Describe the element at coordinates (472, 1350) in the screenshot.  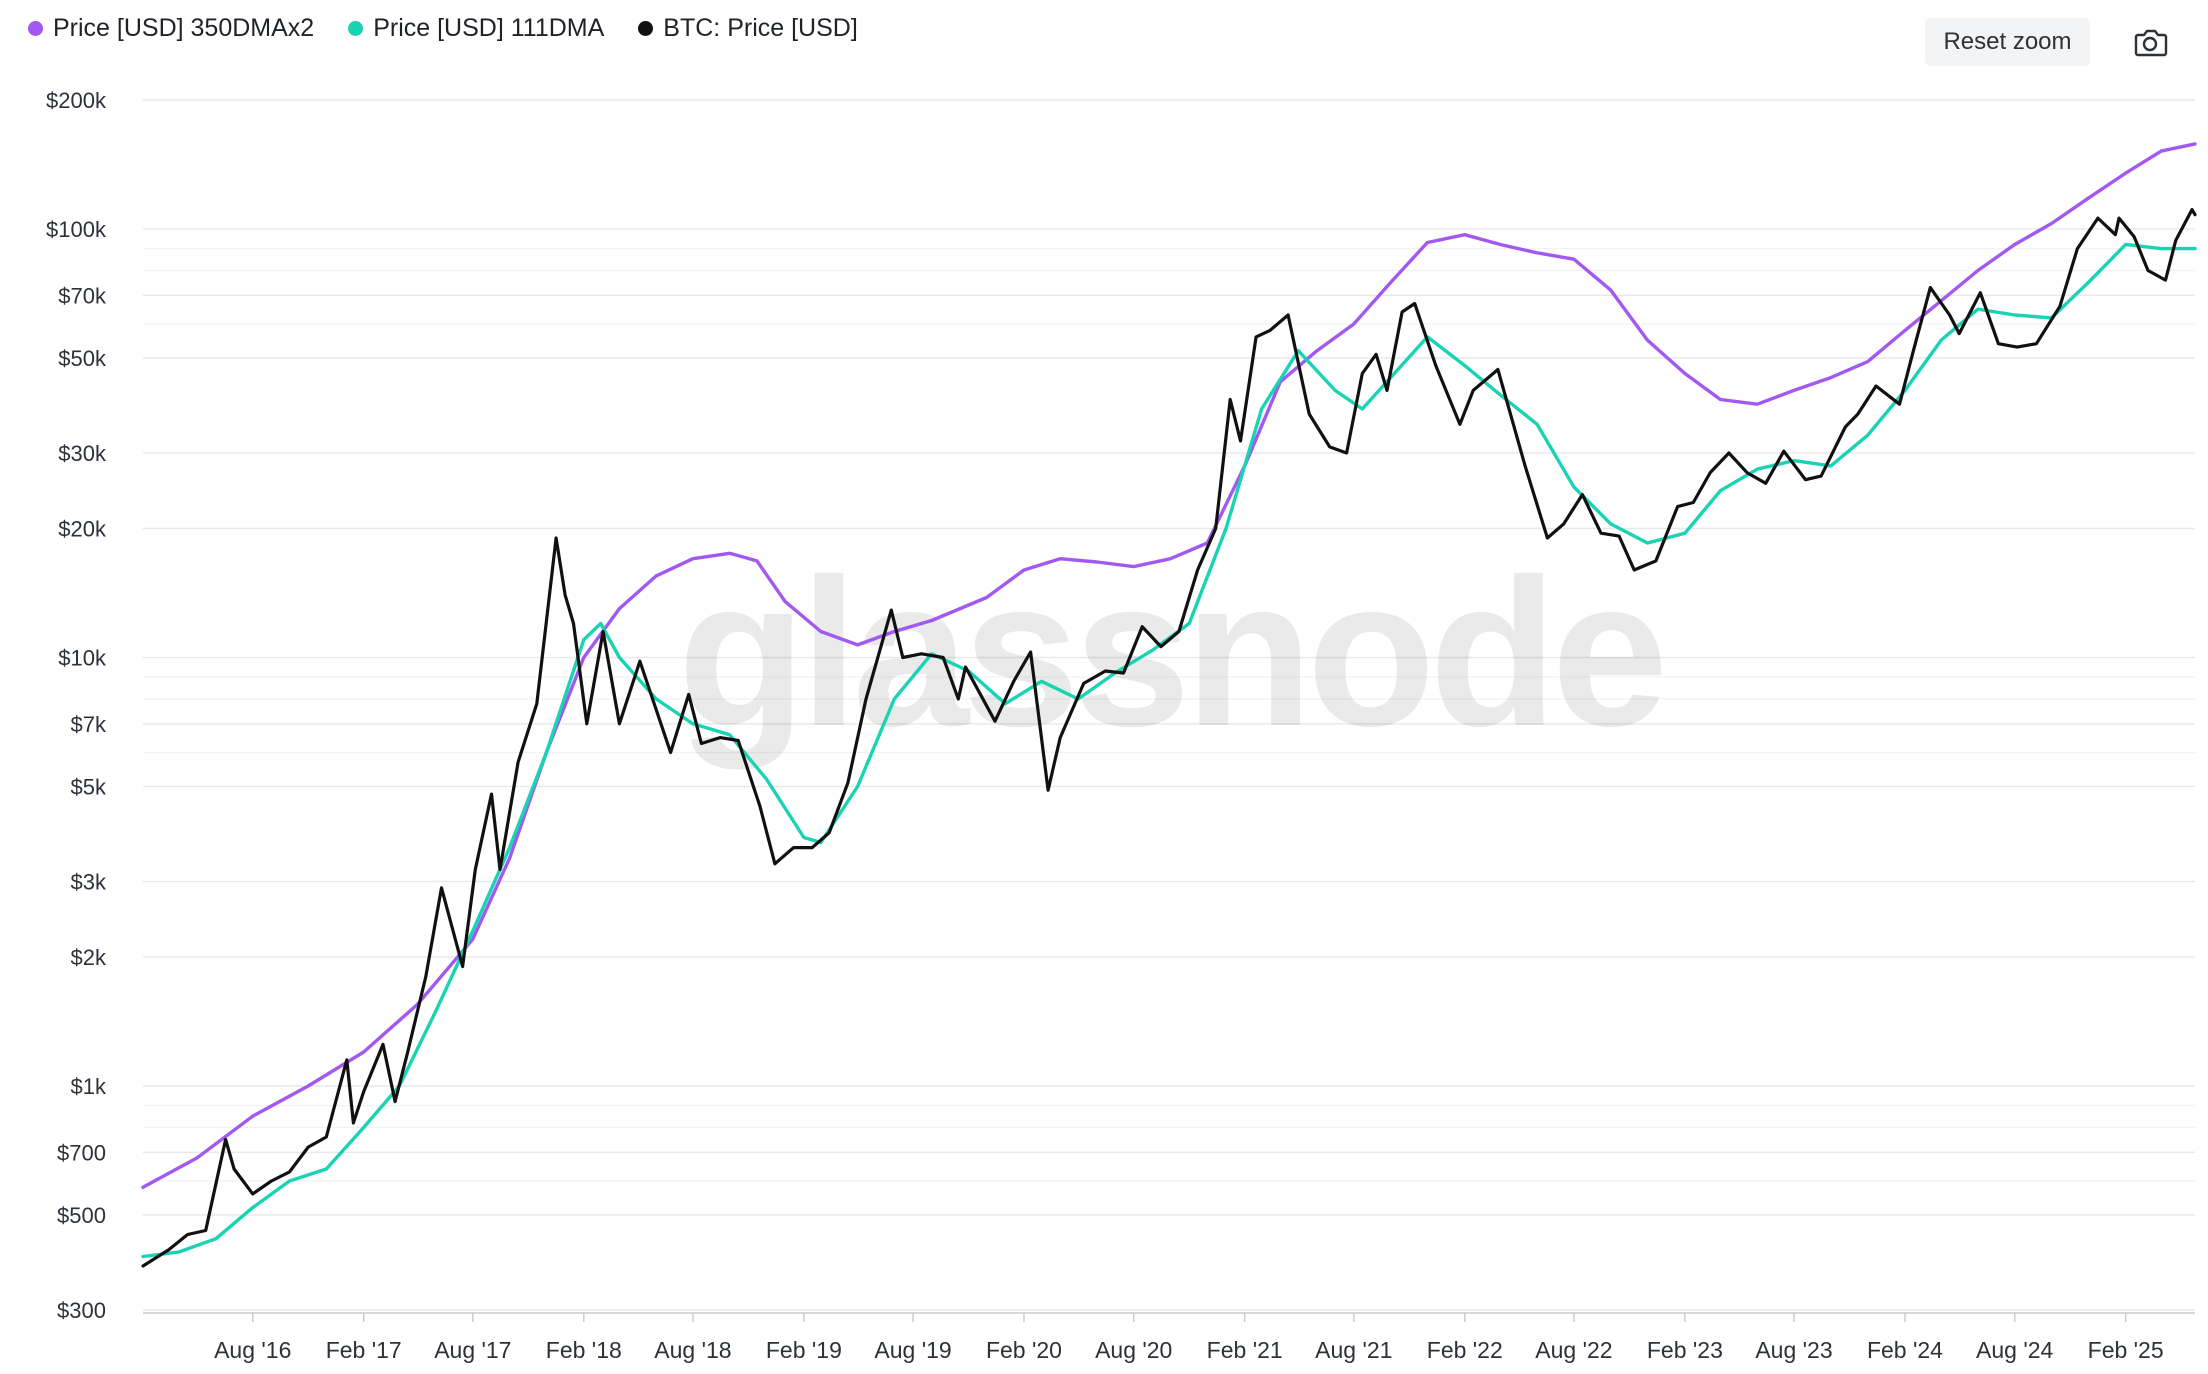
I see `x-tick-label: Aug '17` at that location.